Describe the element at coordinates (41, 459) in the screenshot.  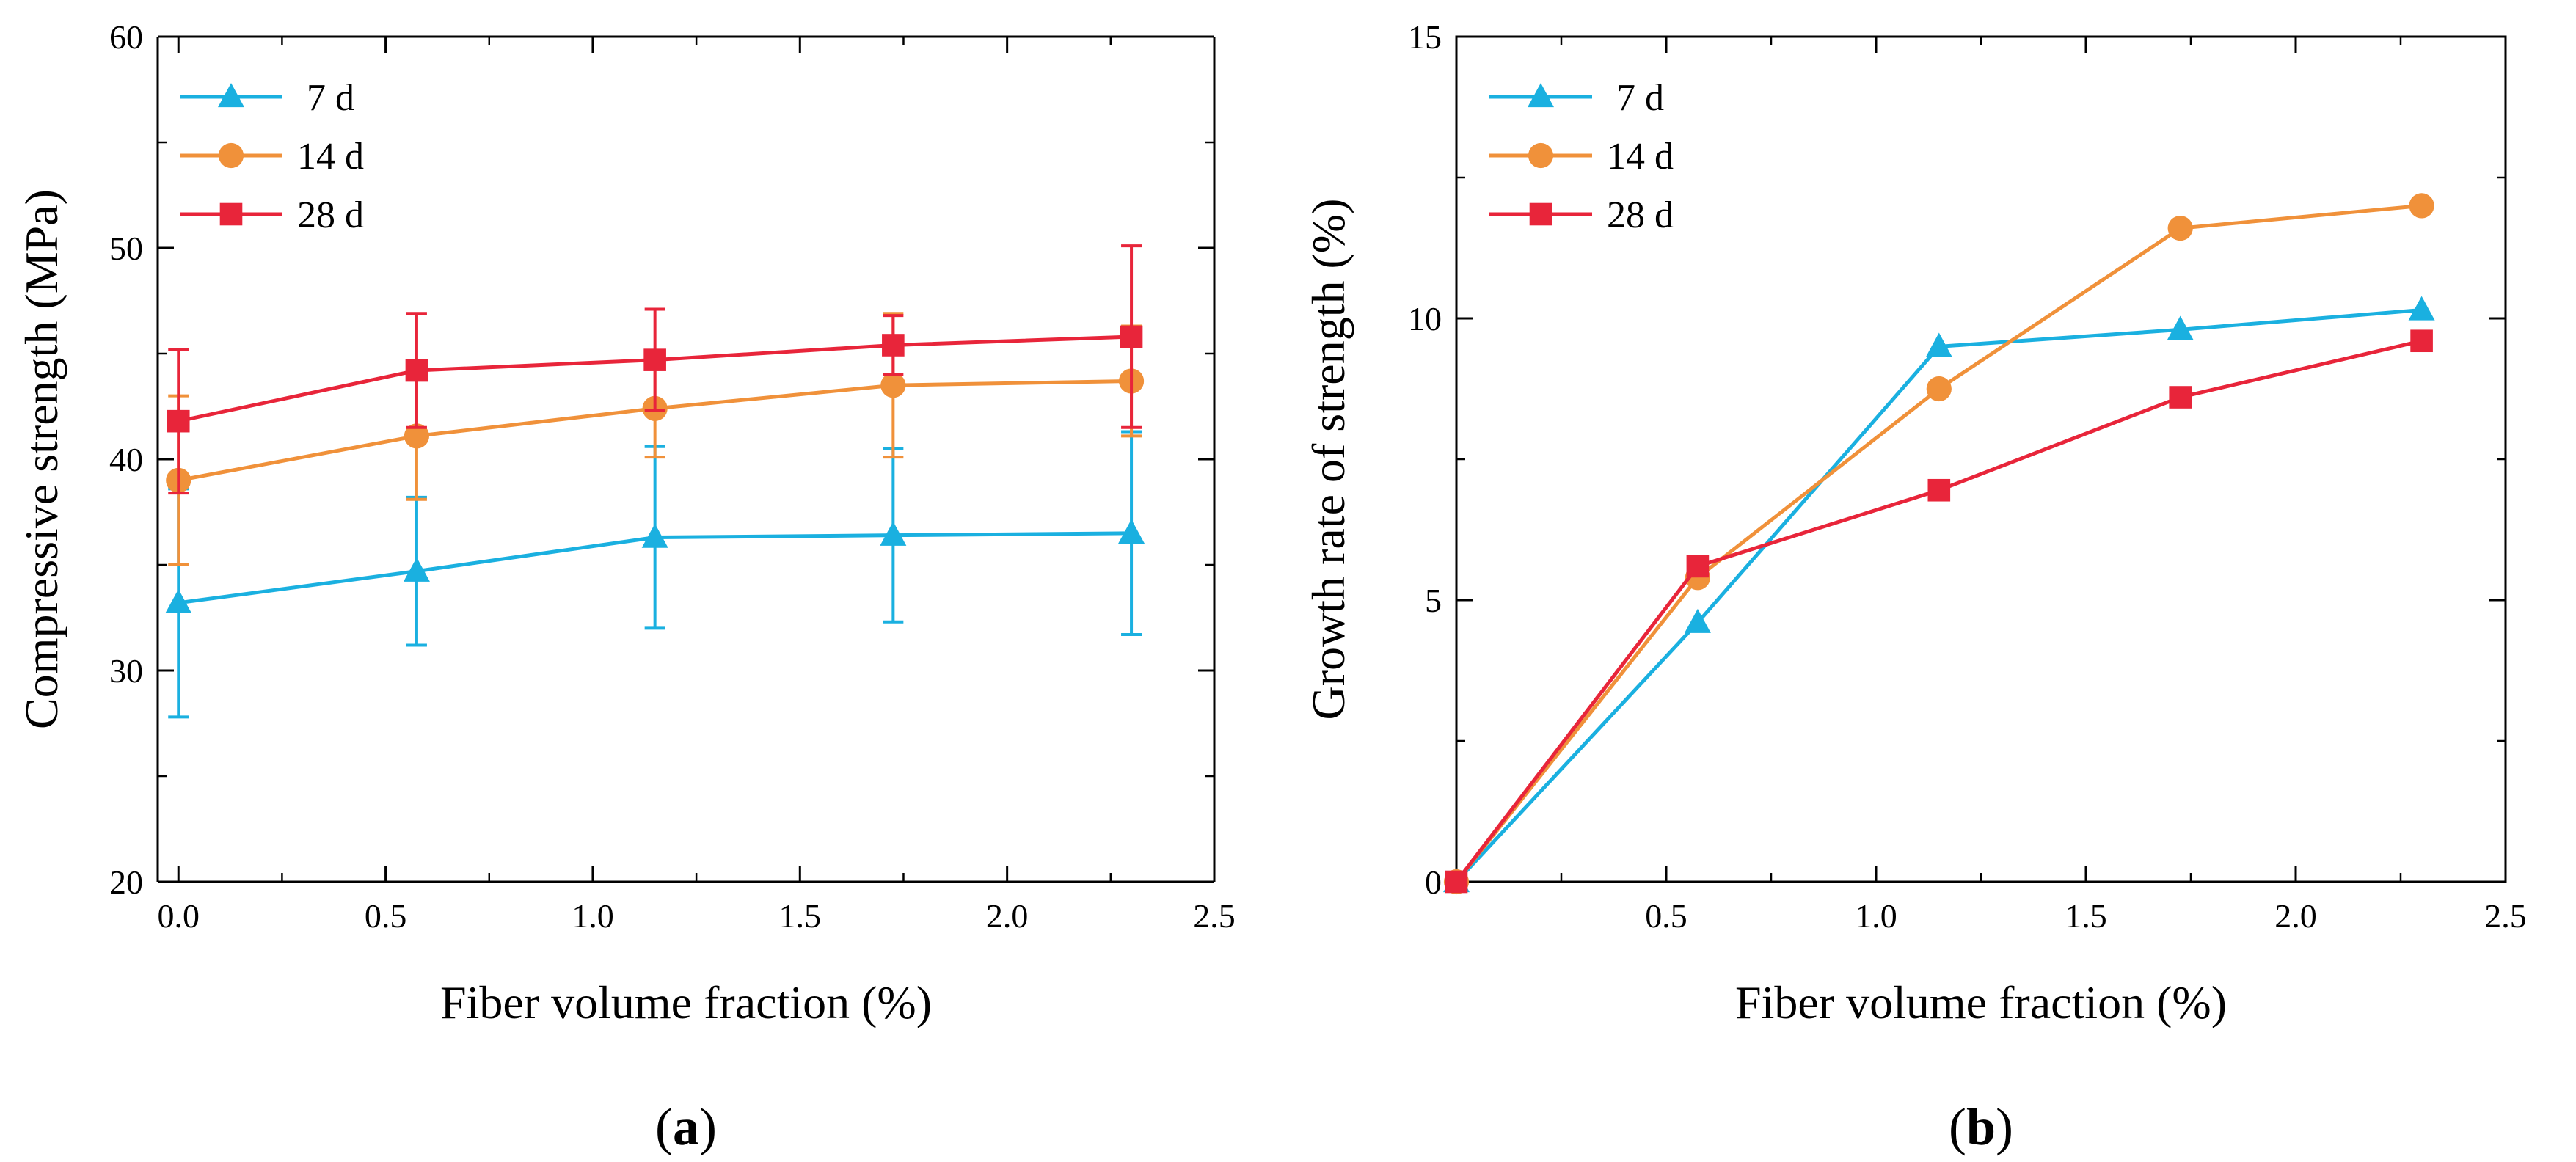
I see `y-axis-title: Compressive strength (MPa)` at that location.